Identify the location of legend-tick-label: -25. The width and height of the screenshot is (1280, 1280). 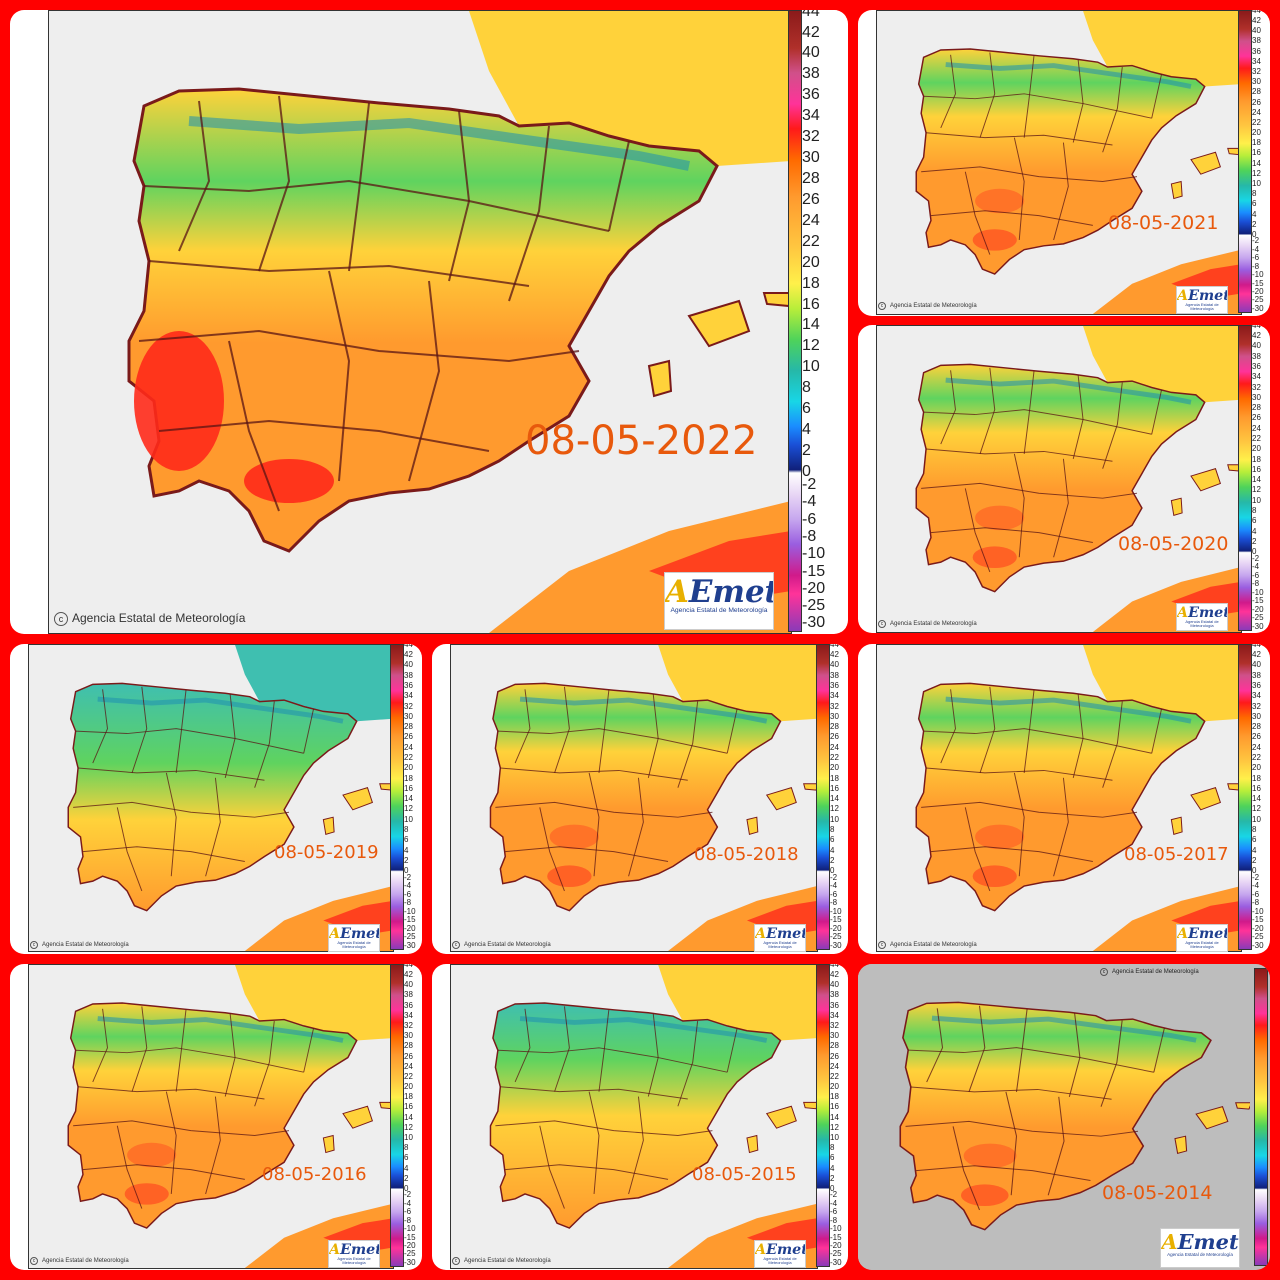
(1258, 300).